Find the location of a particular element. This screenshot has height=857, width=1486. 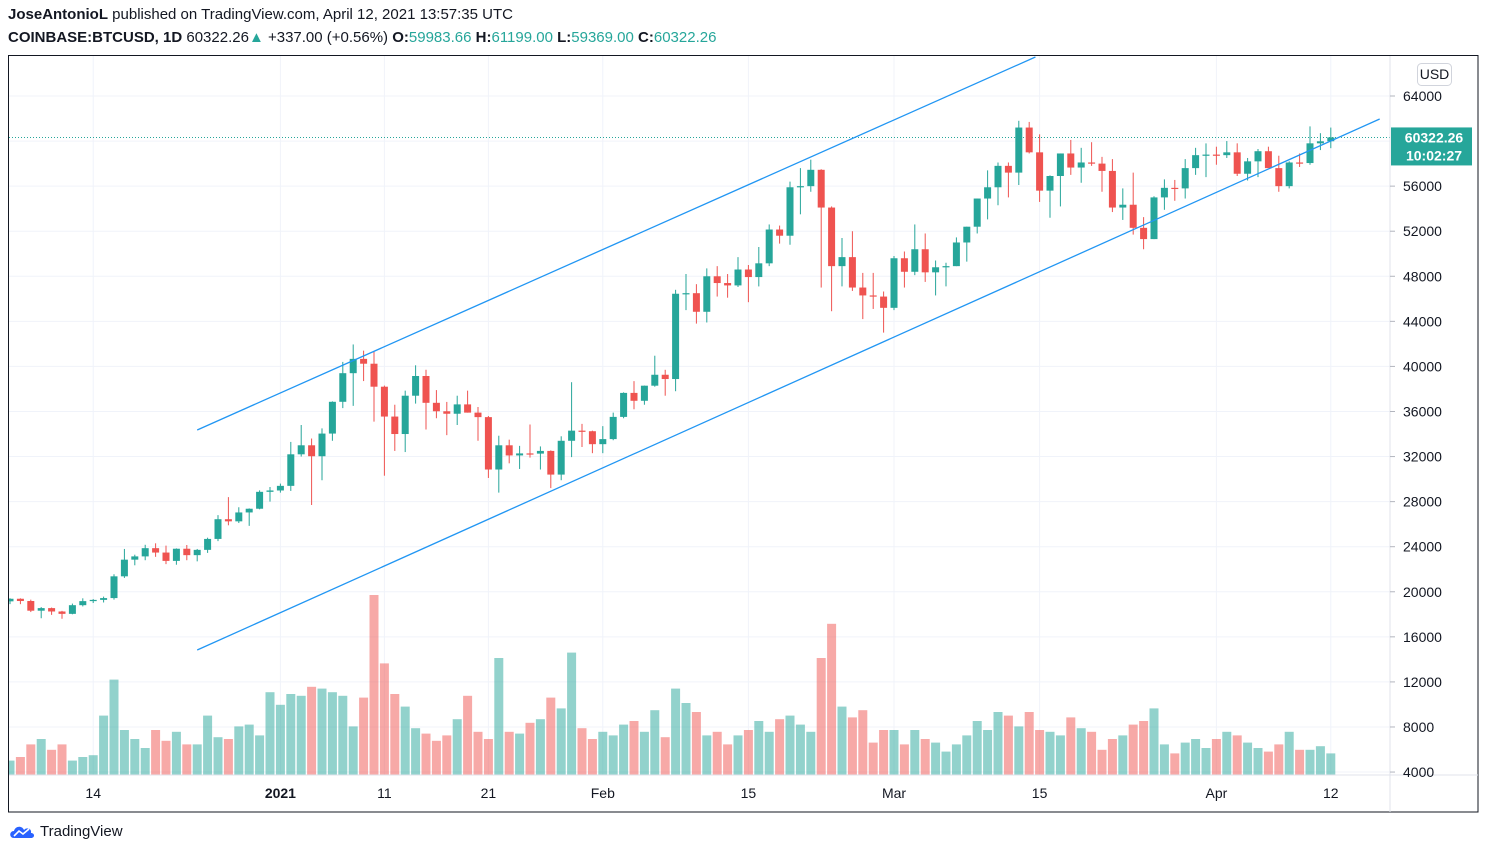

last-price-value: 60322.26 is located at coordinates (1434, 137).